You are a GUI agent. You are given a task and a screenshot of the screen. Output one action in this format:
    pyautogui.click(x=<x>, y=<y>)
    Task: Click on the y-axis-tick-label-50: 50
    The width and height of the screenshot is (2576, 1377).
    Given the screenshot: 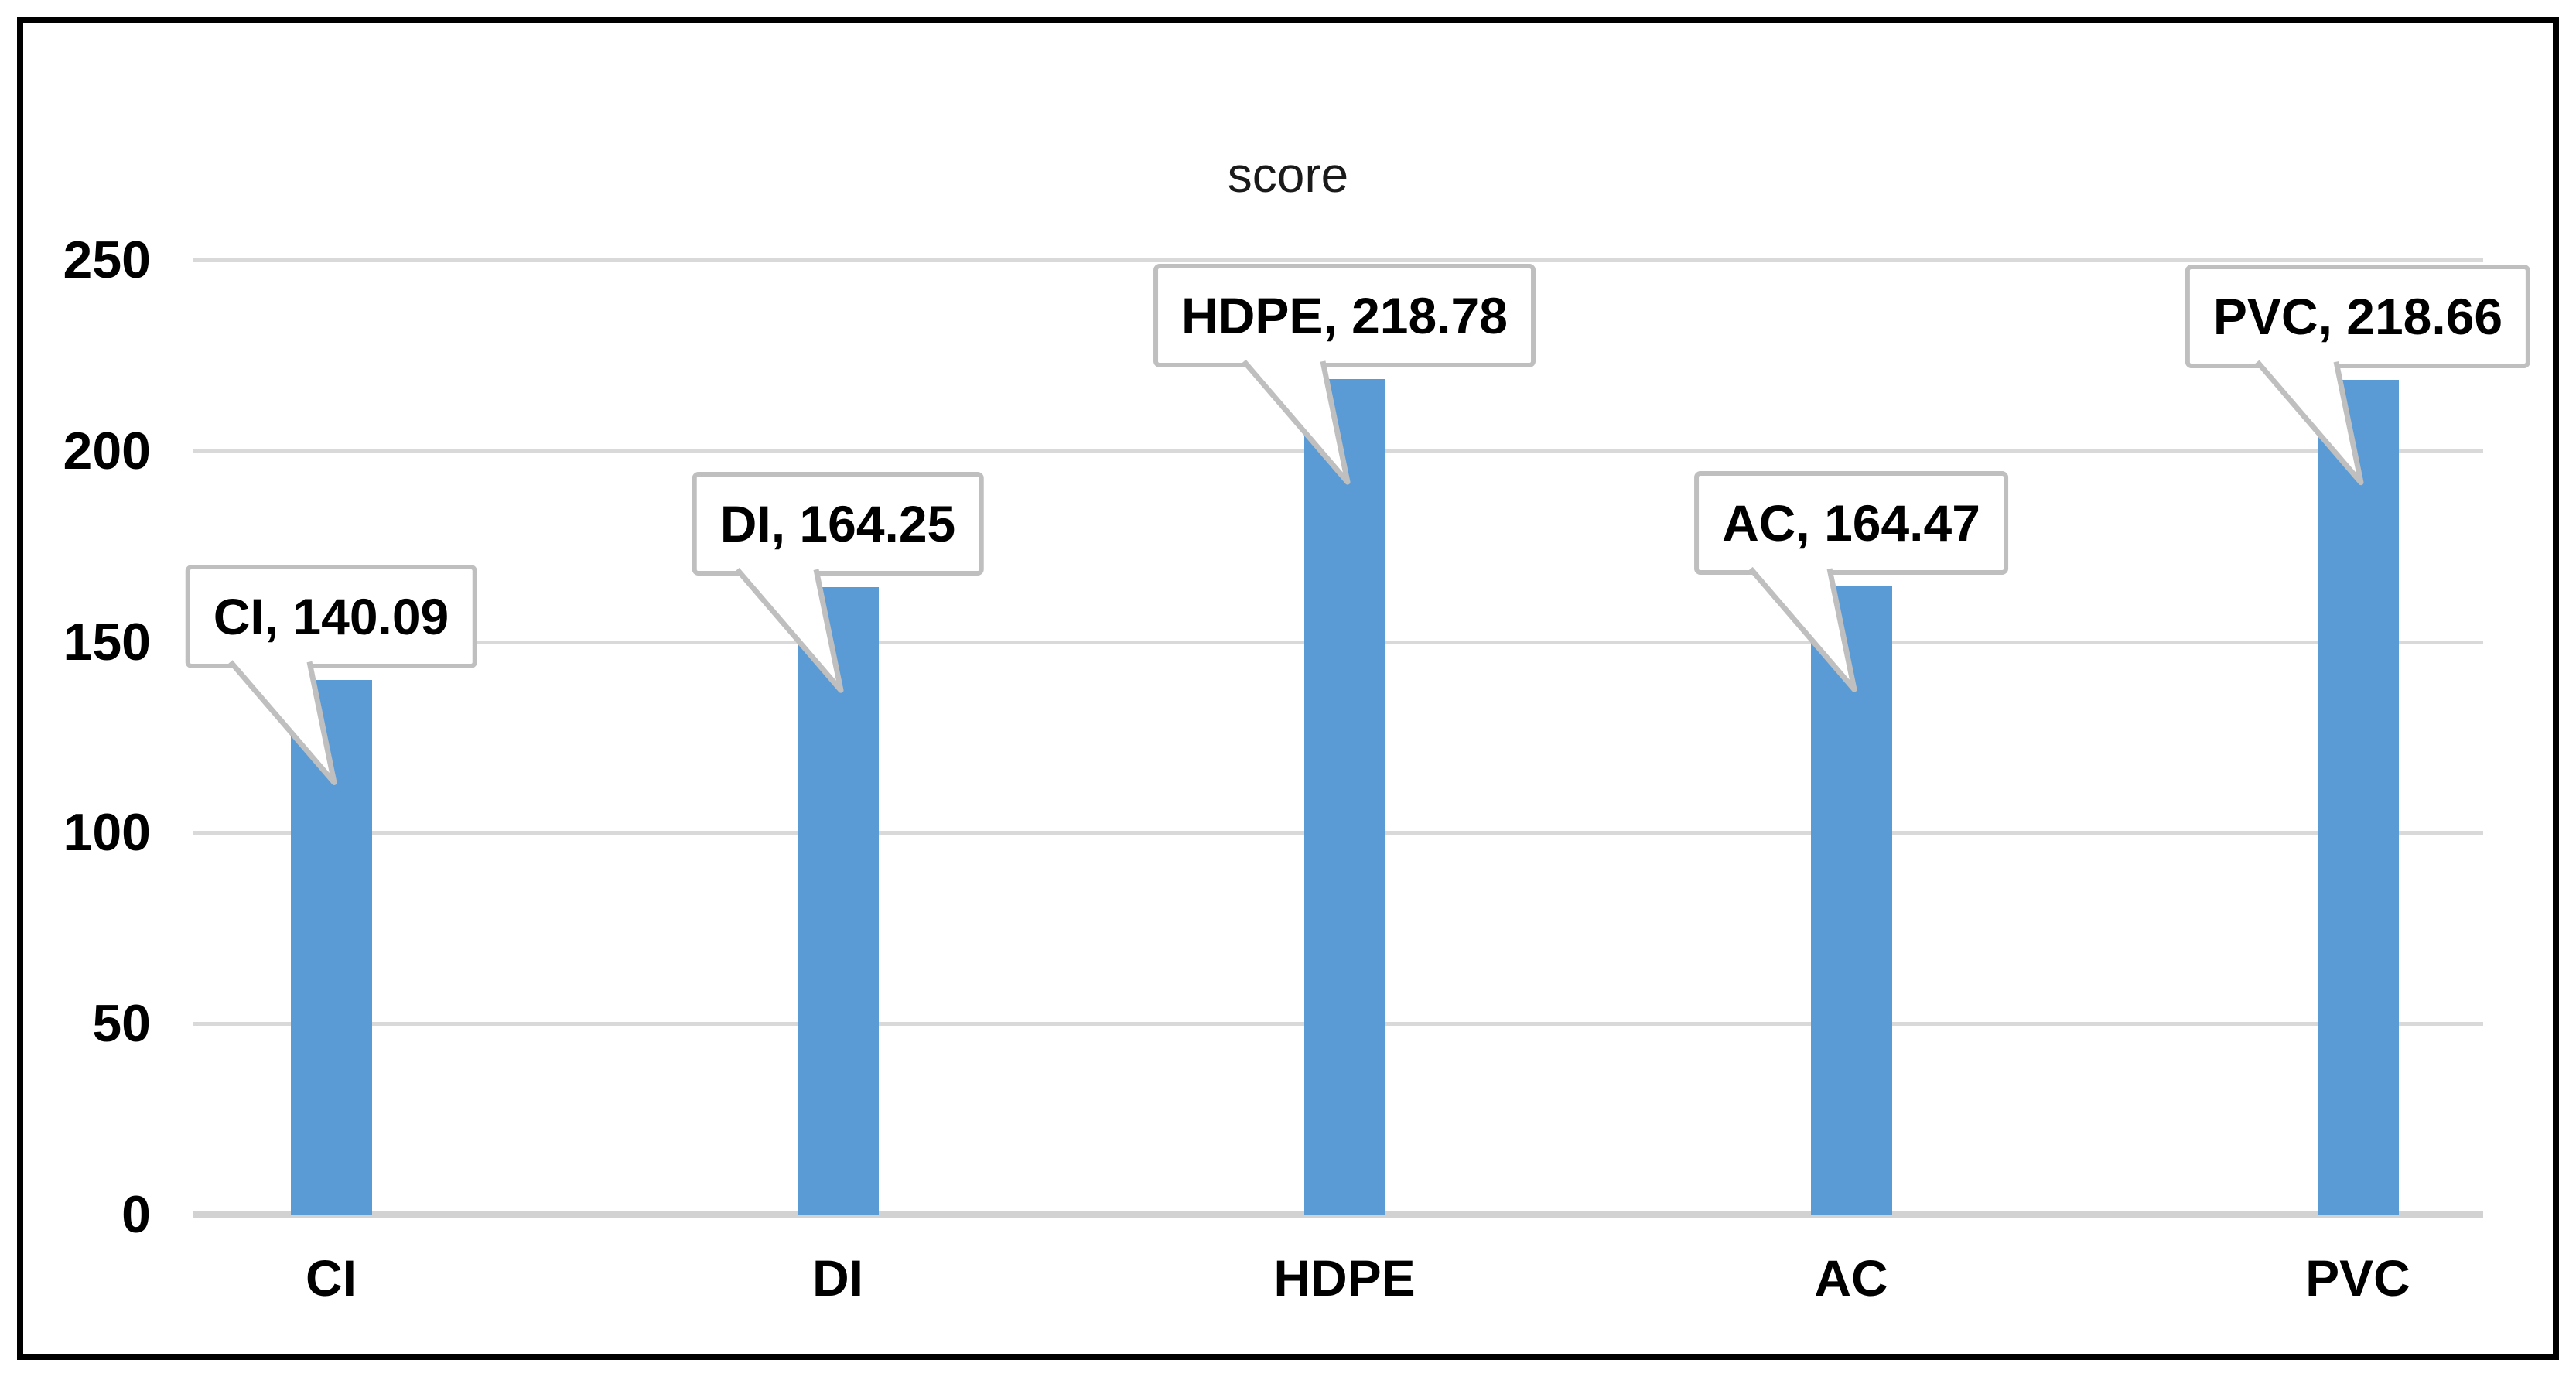 What is the action you would take?
    pyautogui.click(x=121, y=1024)
    